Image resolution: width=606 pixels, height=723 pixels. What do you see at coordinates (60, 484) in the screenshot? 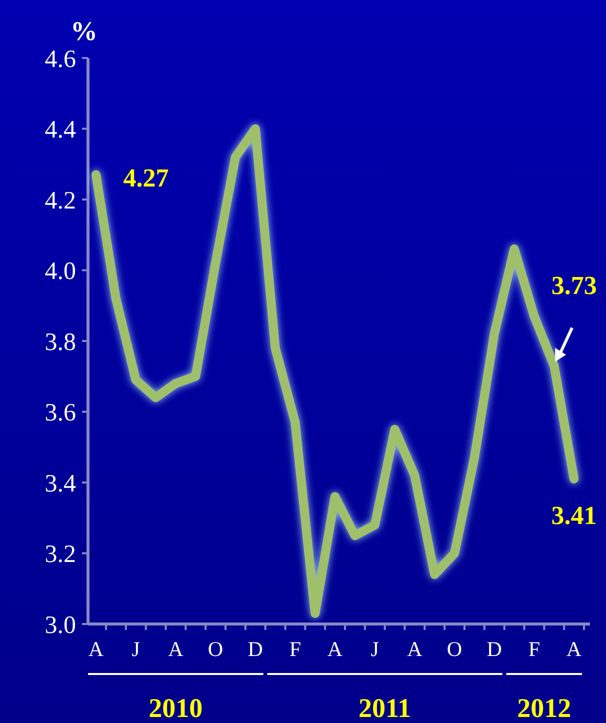
I see `y-tick-label: 3.4` at bounding box center [60, 484].